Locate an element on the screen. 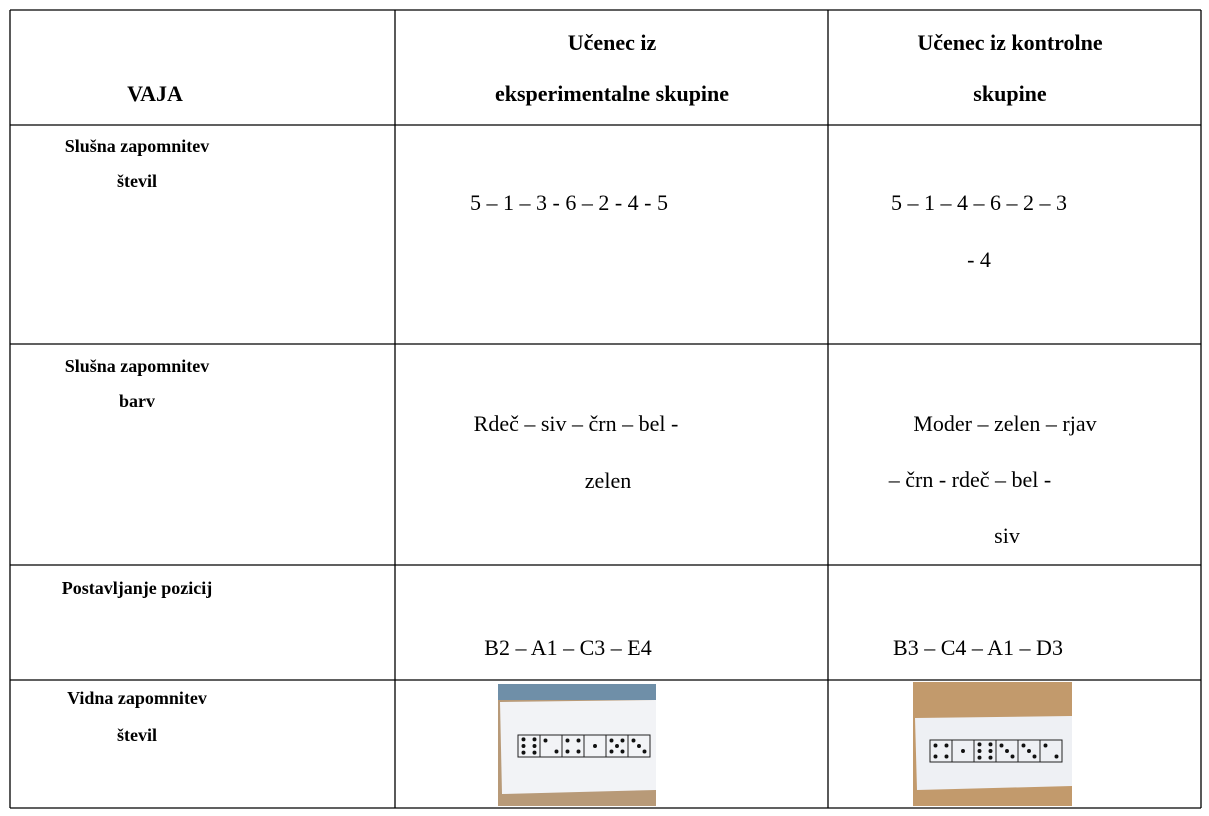  cell-text: – črn - rdeč – bel - is located at coordinates (969, 479).